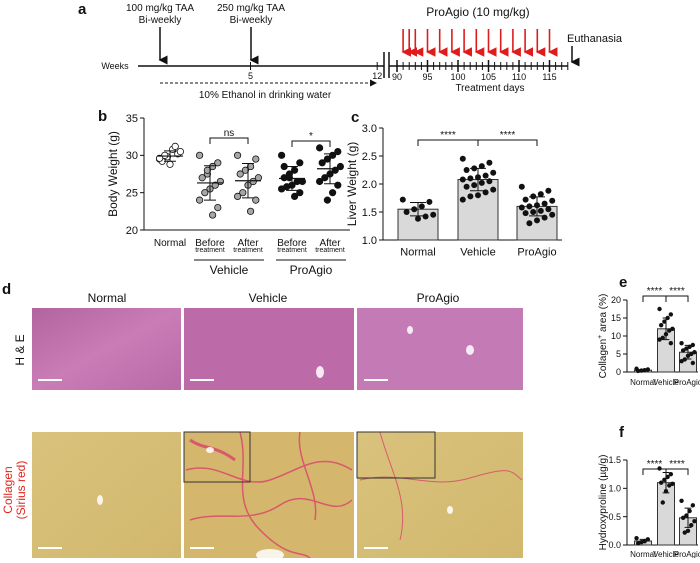 This screenshot has height=563, width=700. What do you see at coordinates (396, 455) in the screenshot?
I see `inset` at bounding box center [396, 455].